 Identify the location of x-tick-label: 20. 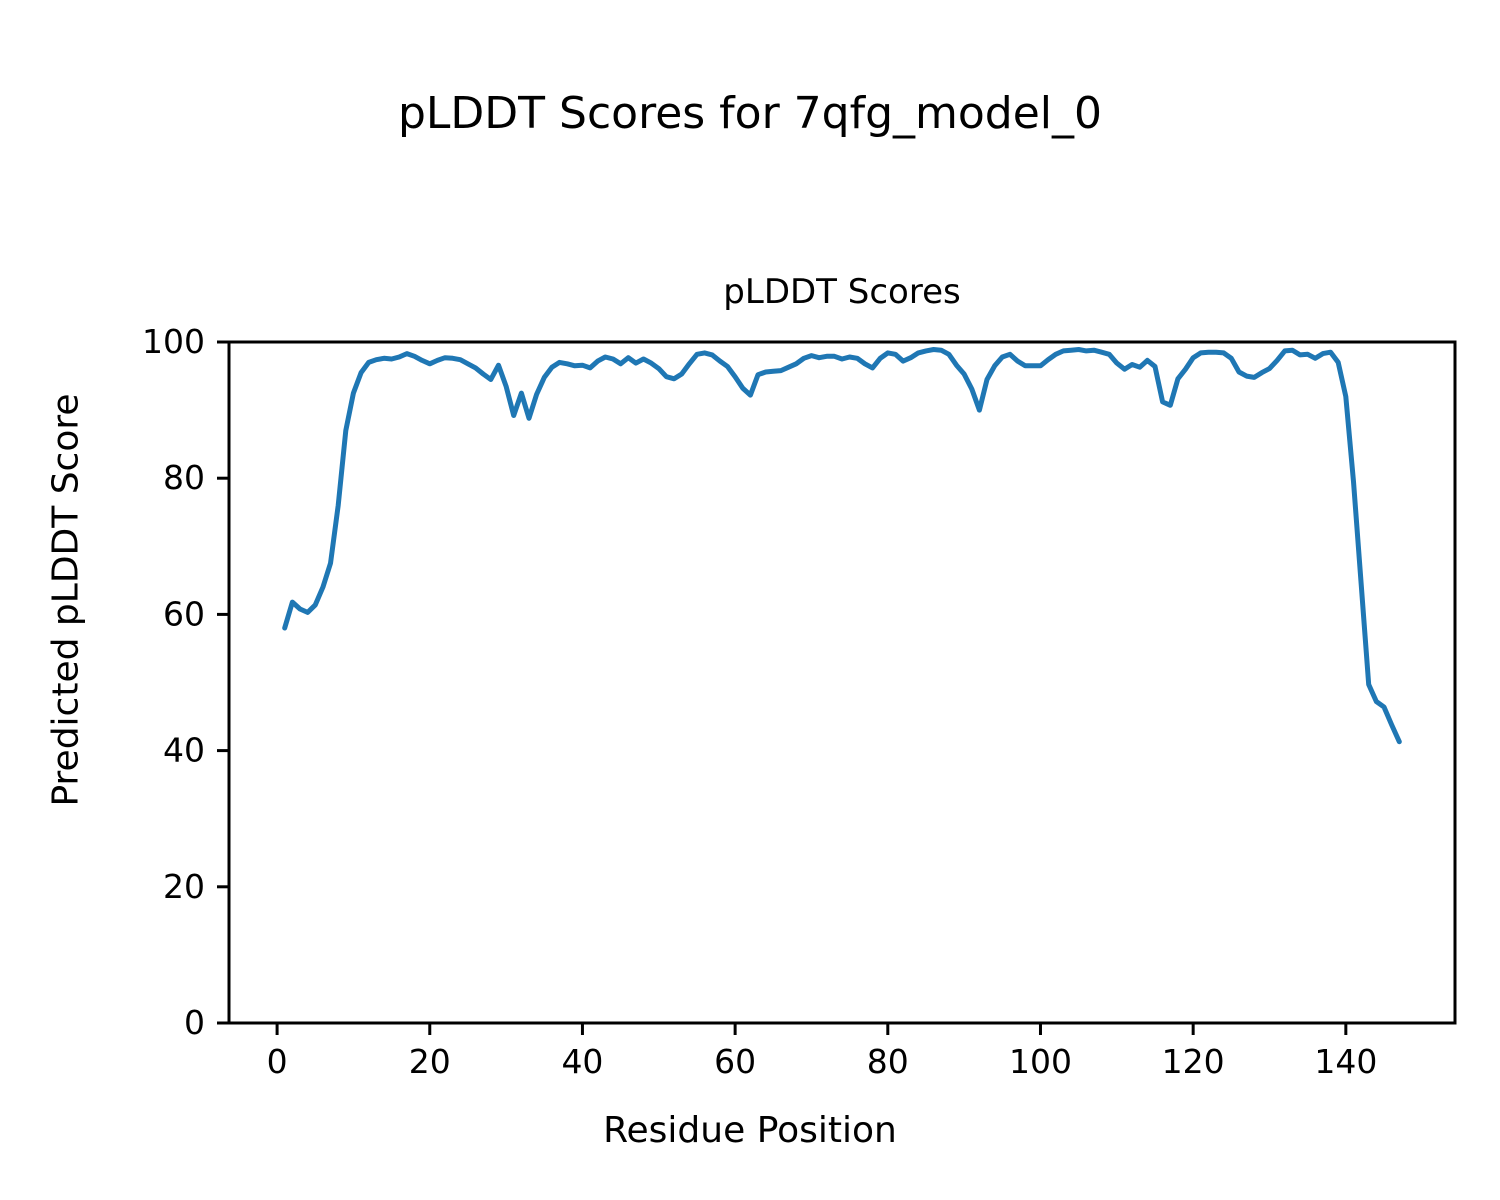
(430, 1061).